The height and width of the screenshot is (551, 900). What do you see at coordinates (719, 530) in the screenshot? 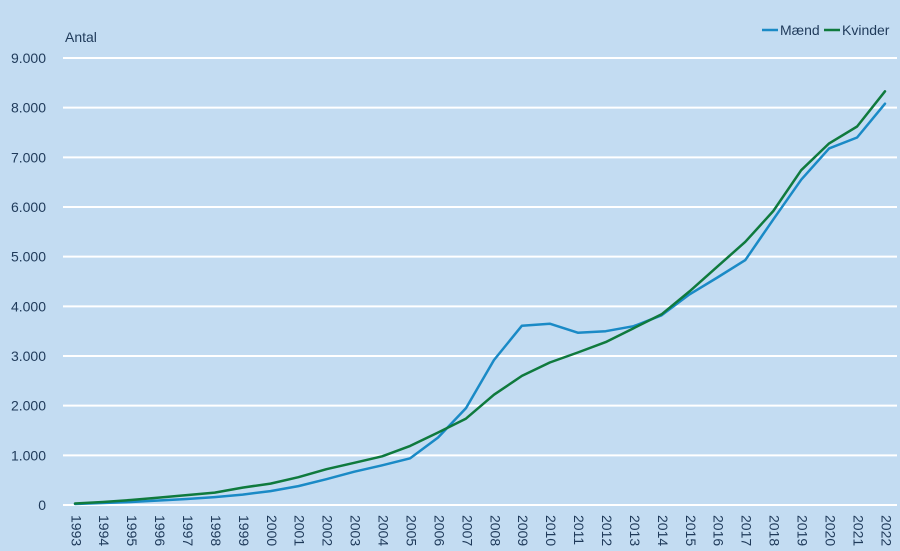
I see `x-tick-label: 2016` at bounding box center [719, 530].